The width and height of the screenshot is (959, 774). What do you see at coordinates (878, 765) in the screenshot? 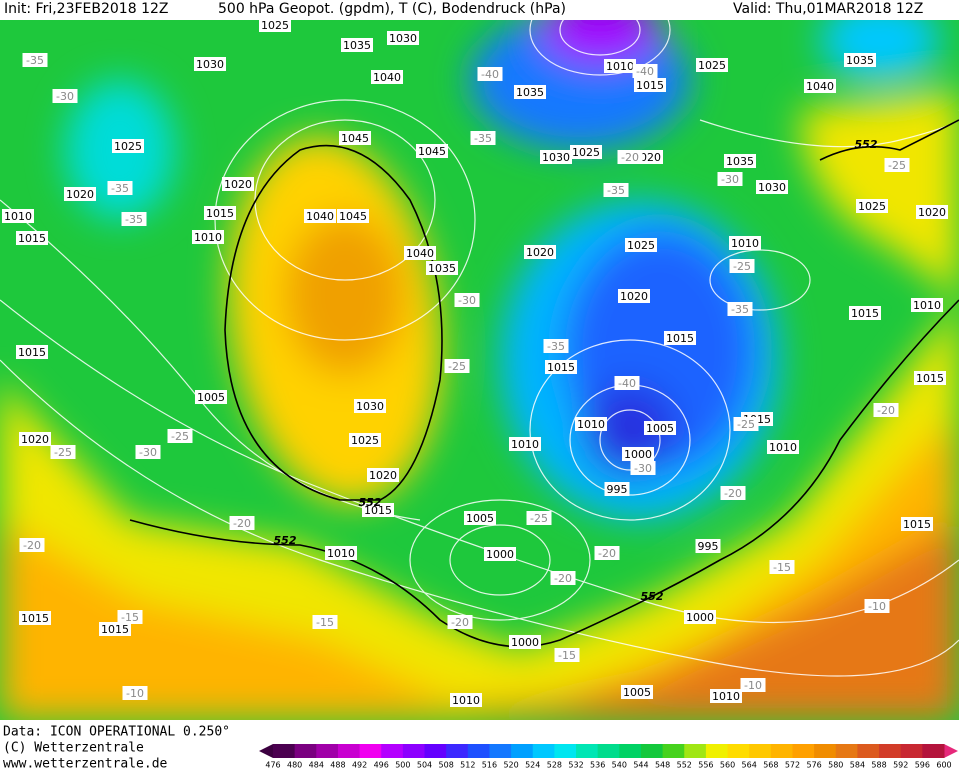
I see `scale-label: 588` at bounding box center [878, 765].